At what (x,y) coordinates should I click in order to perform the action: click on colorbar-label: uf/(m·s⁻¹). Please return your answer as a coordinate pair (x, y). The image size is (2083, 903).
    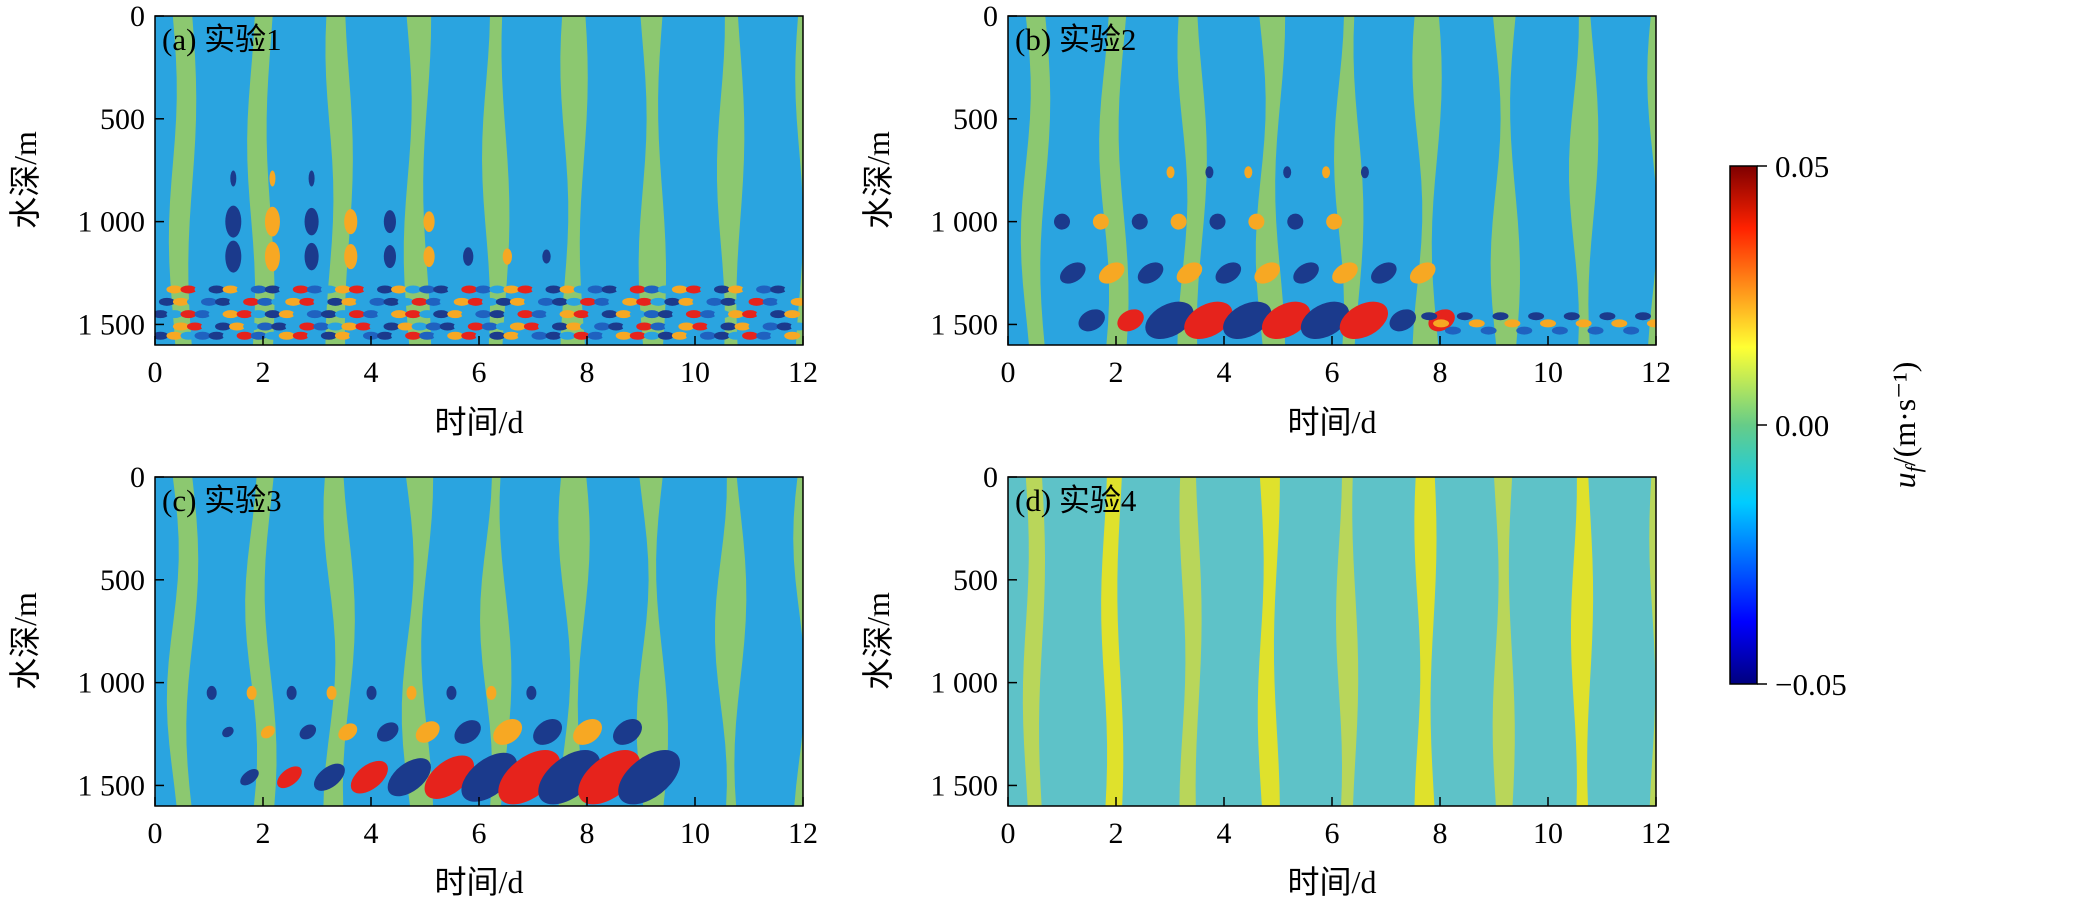
    Looking at the image, I should click on (1906, 425).